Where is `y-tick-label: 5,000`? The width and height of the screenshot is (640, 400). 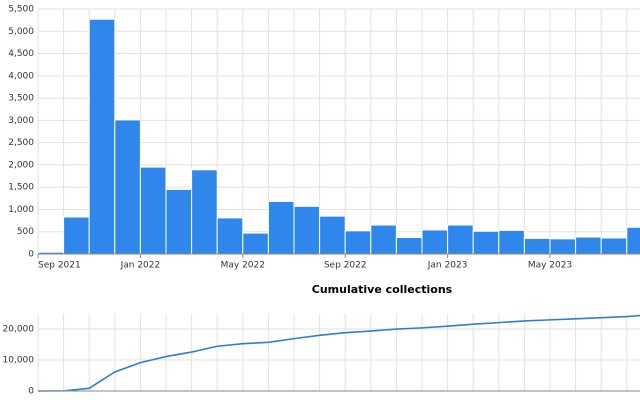 y-tick-label: 5,000 is located at coordinates (21, 32).